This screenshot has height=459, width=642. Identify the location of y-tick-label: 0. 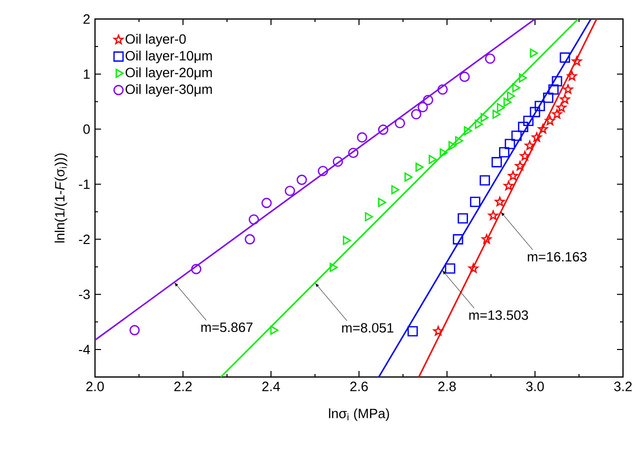
(86, 129).